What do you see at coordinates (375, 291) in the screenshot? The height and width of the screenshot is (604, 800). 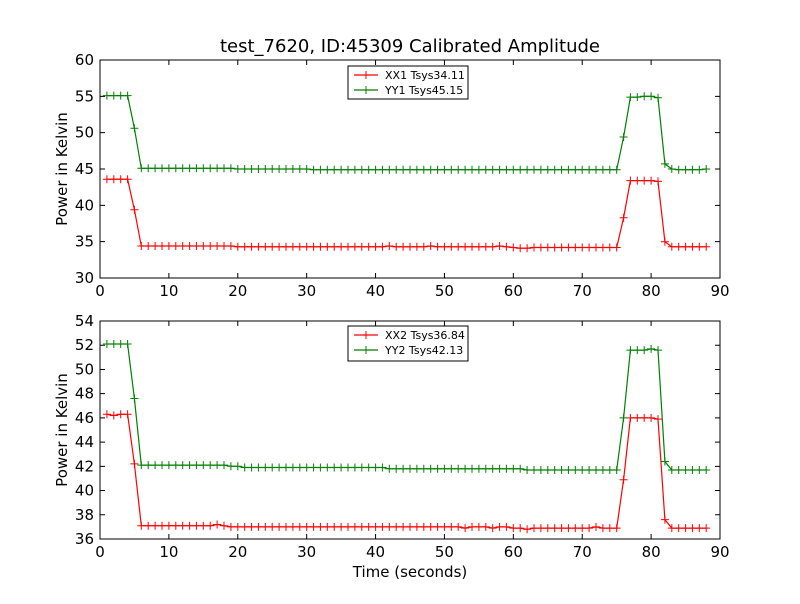 I see `x-tick-label: 40` at bounding box center [375, 291].